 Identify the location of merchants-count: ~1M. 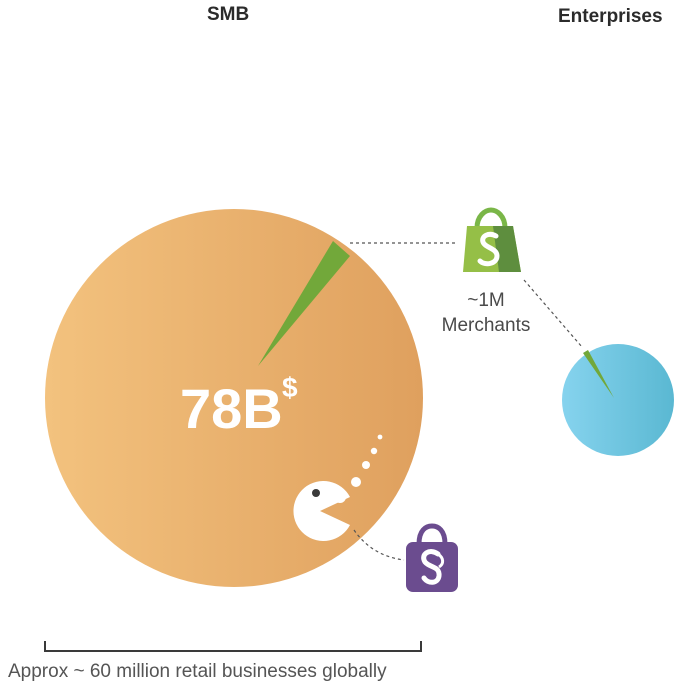
(486, 300).